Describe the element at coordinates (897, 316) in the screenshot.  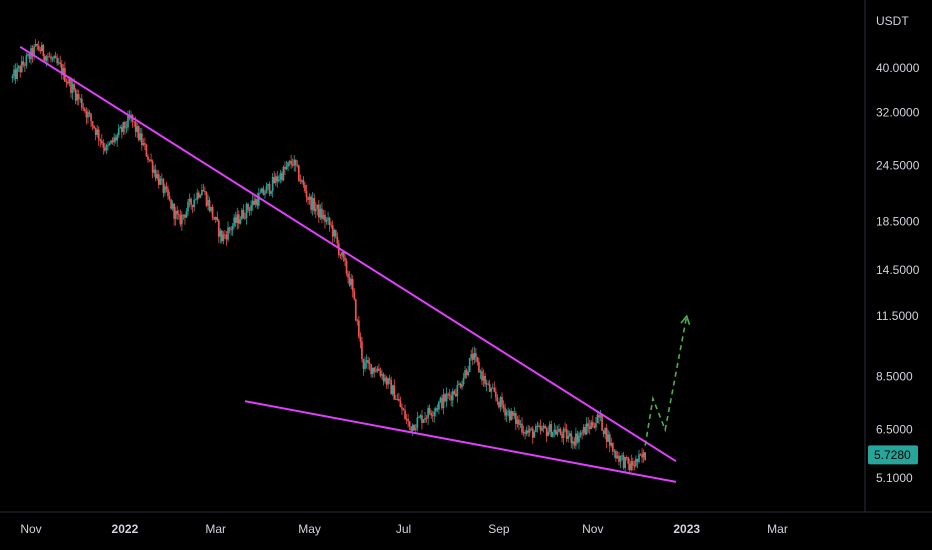
I see `y-tick-label: 11.5000` at that location.